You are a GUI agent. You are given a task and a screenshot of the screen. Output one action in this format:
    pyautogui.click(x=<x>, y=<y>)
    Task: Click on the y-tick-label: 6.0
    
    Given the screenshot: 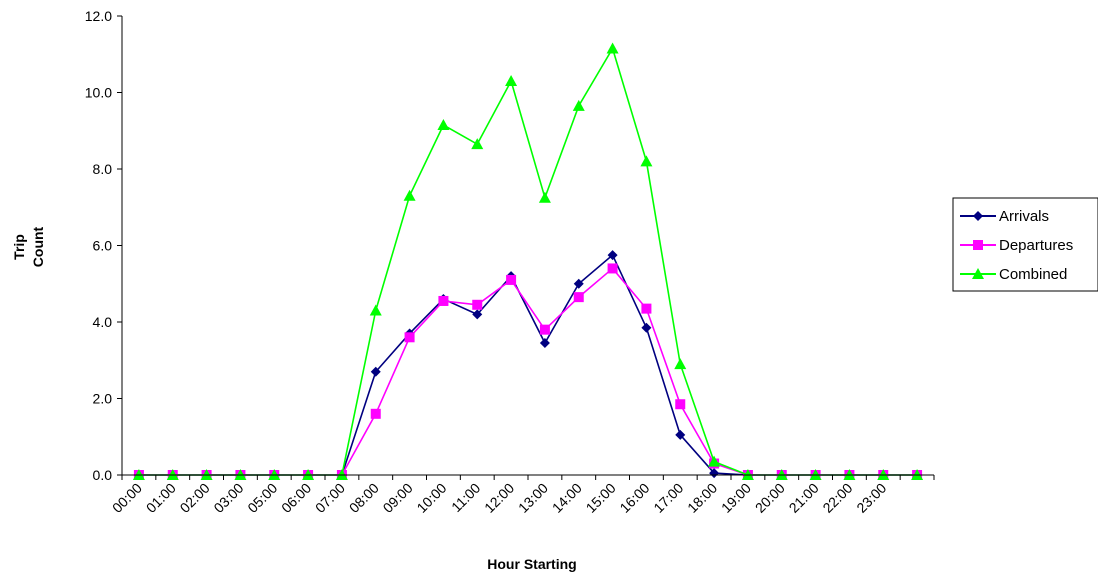 What is the action you would take?
    pyautogui.click(x=103, y=246)
    